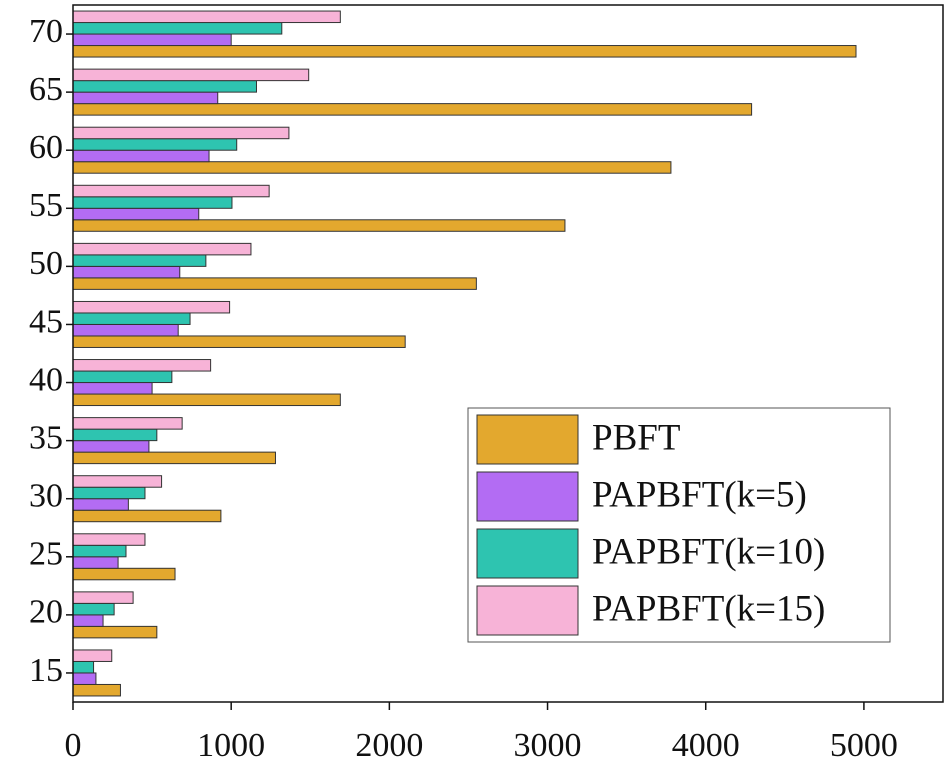  I want to click on legend-label: PAPBFT(k=5), so click(699, 494).